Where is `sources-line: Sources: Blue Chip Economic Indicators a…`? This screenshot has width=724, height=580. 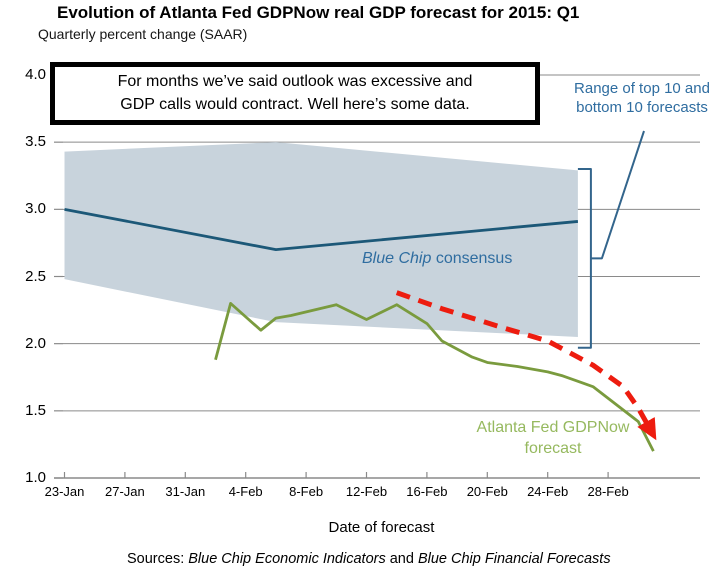
sources-line: Sources: Blue Chip Economic Indicators a… is located at coordinates (369, 559).